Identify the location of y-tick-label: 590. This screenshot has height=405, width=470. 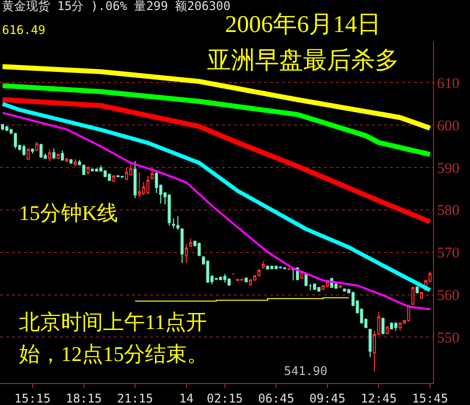
(448, 168).